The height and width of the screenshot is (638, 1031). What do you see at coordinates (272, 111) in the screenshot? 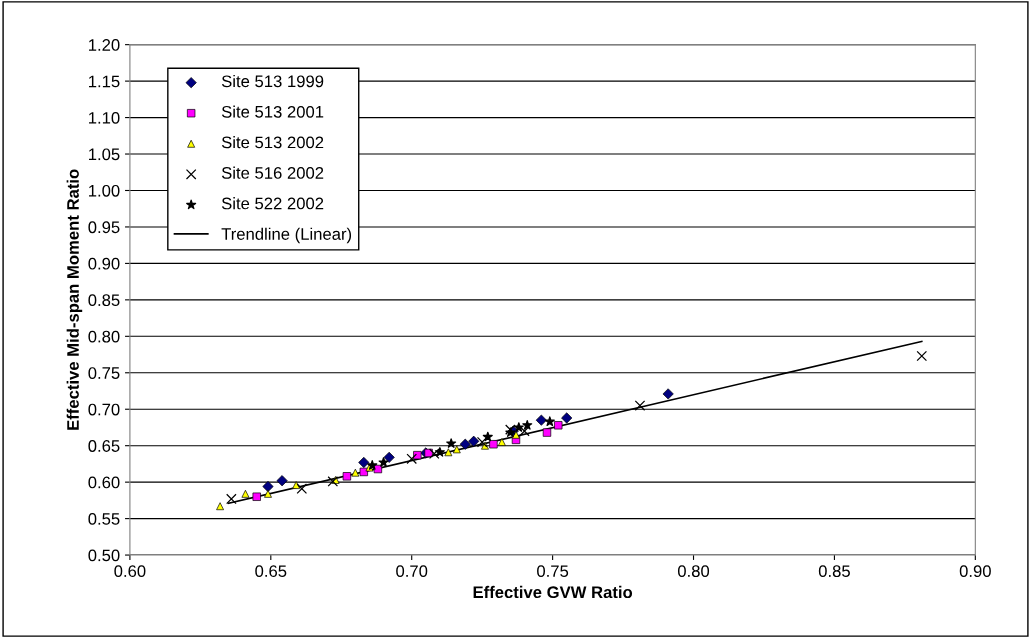
I see `legend-label: Site 513 2001` at bounding box center [272, 111].